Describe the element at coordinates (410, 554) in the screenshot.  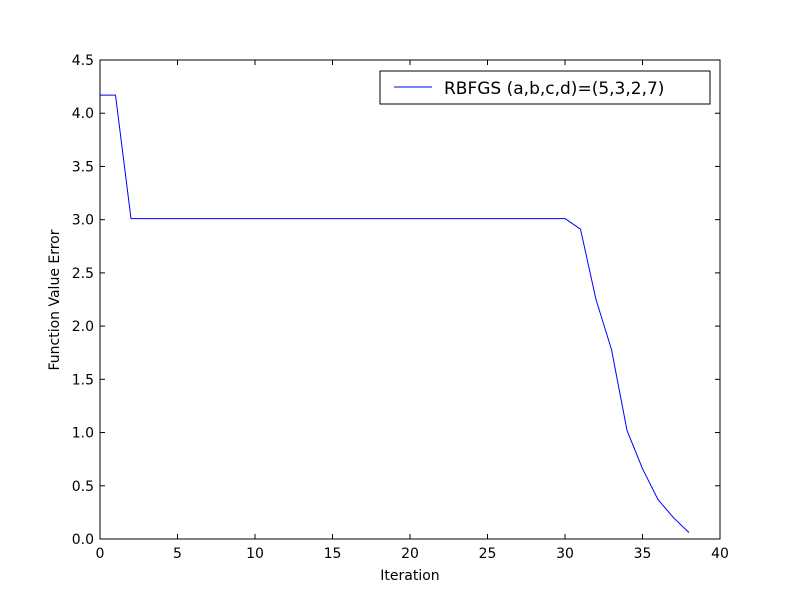
I see `x-tick-label: 20` at that location.